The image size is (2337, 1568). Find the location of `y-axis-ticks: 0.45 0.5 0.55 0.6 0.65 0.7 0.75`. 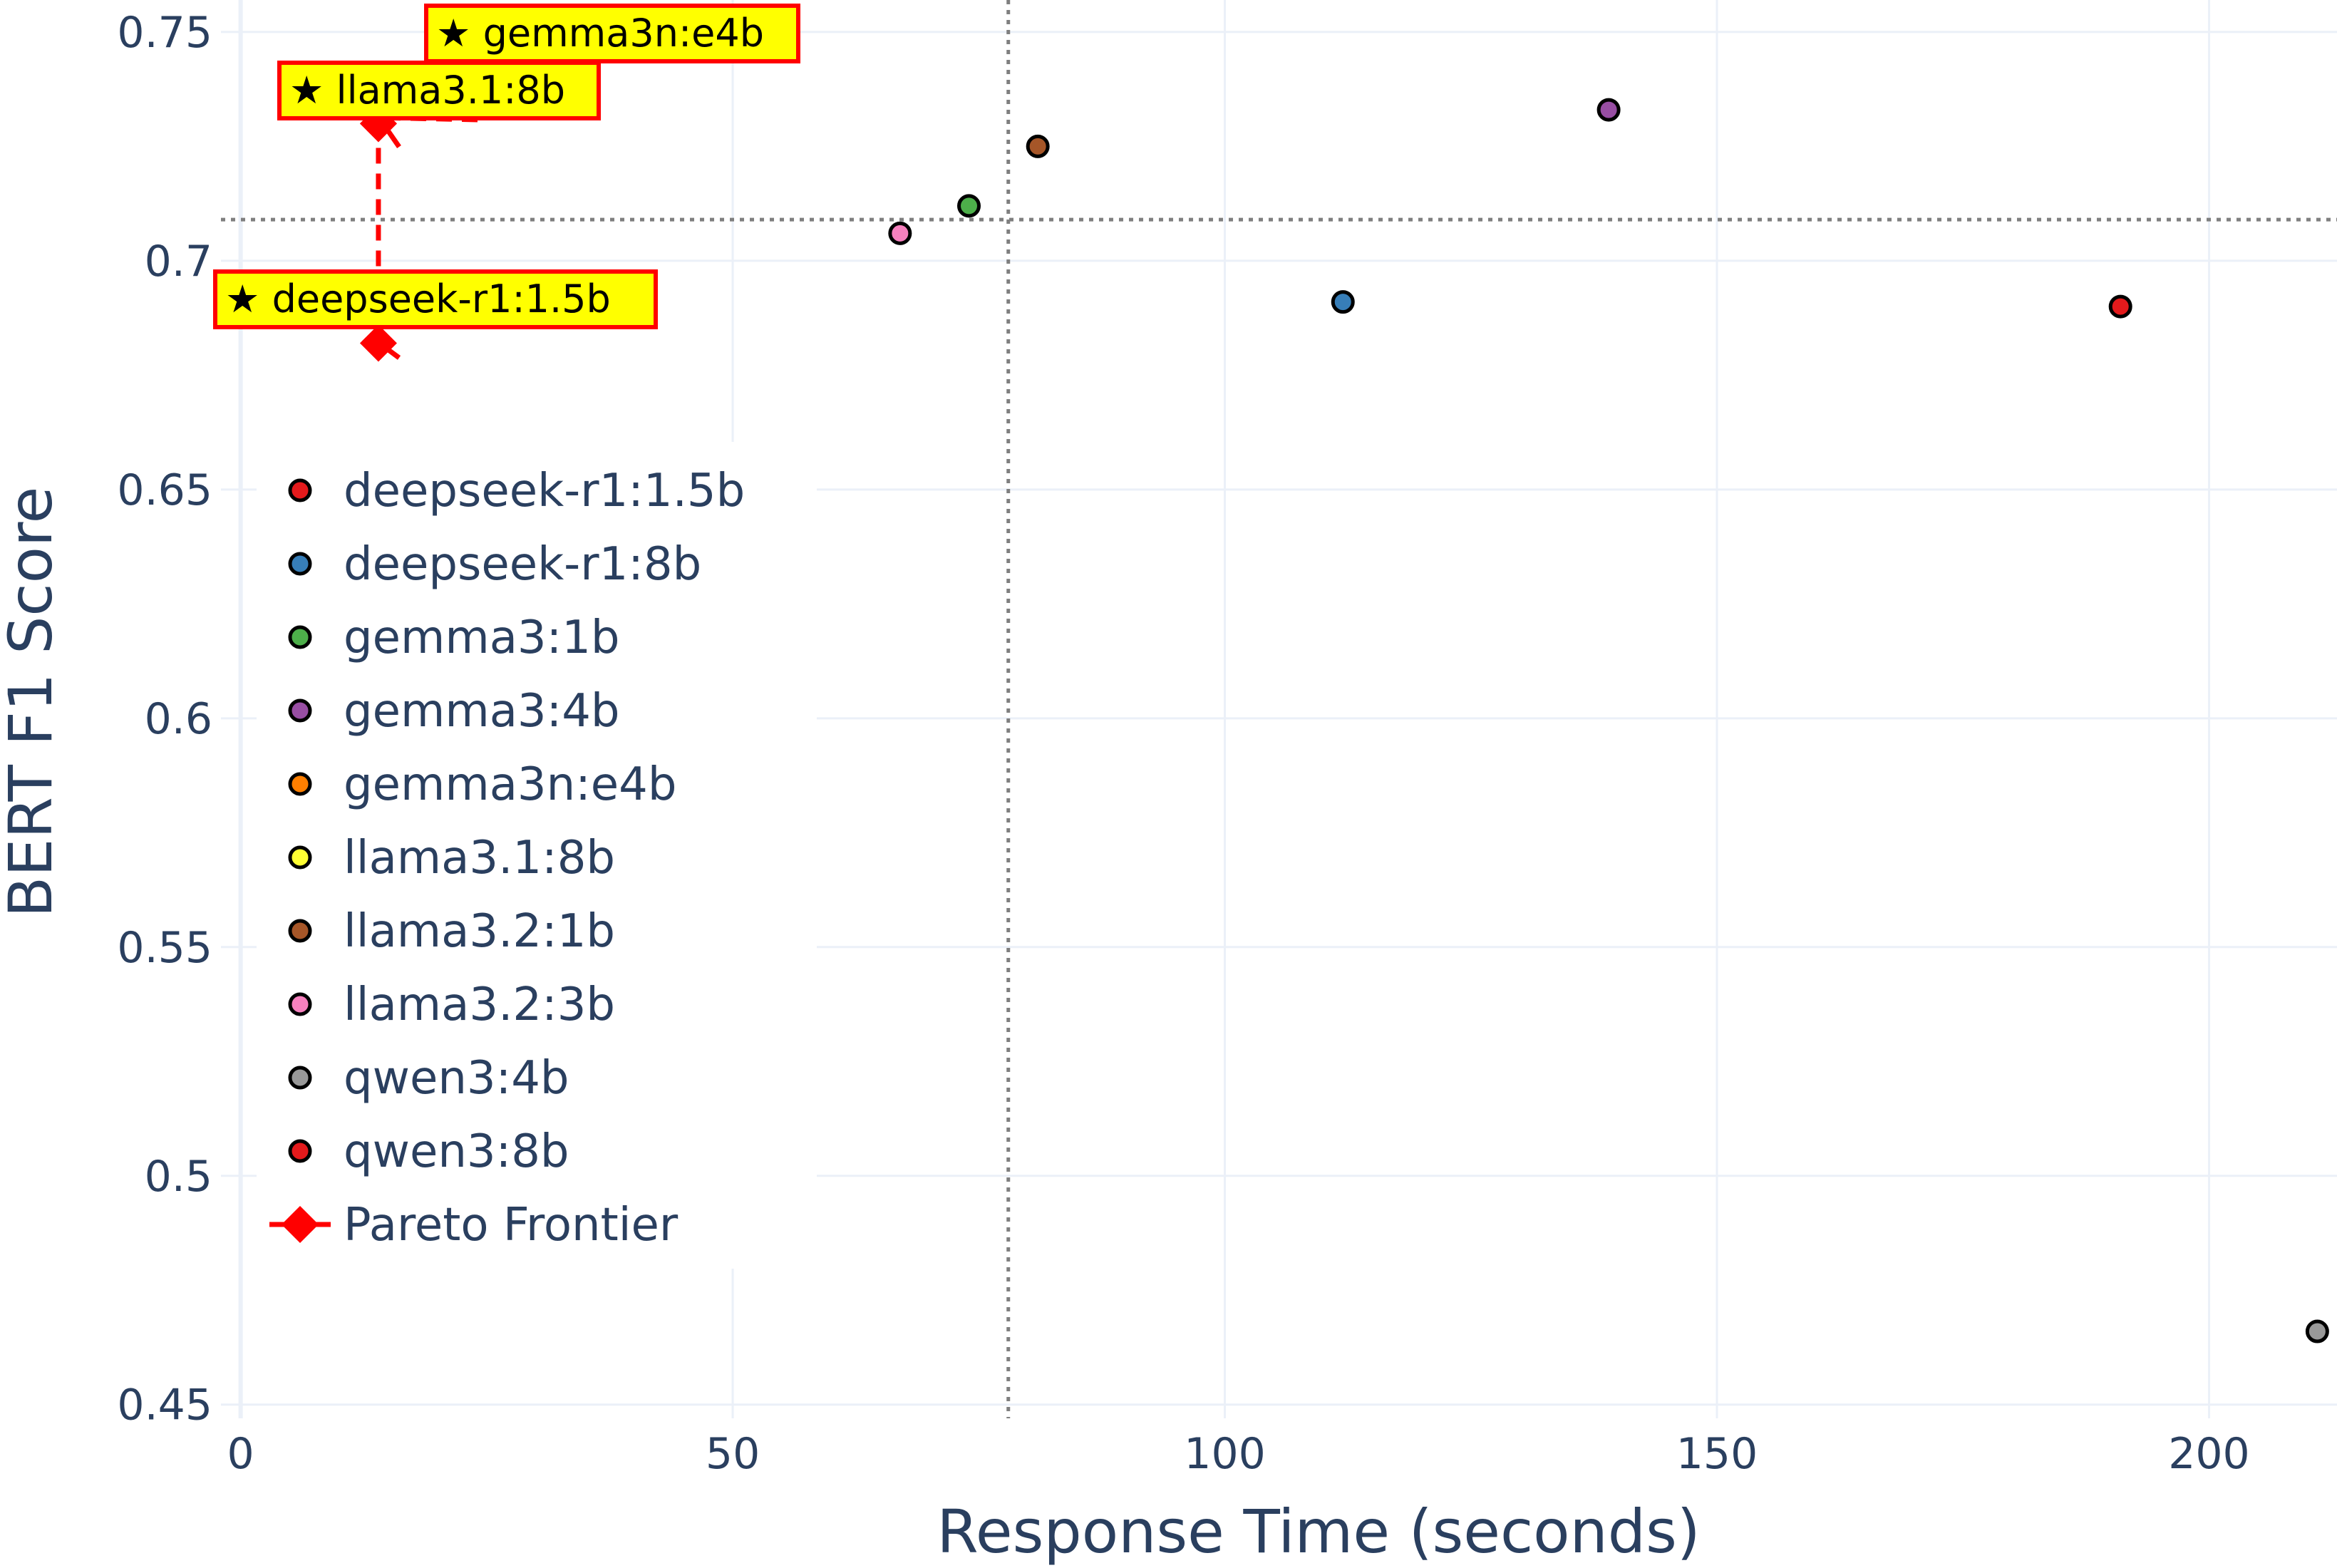

y-axis-ticks: 0.45 0.5 0.55 0.6 0.65 0.7 0.75 is located at coordinates (164, 719).